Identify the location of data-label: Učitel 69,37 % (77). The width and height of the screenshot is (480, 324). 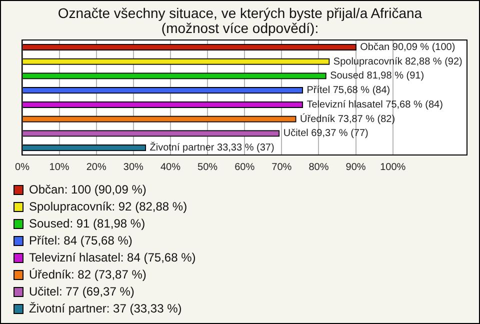
(325, 134).